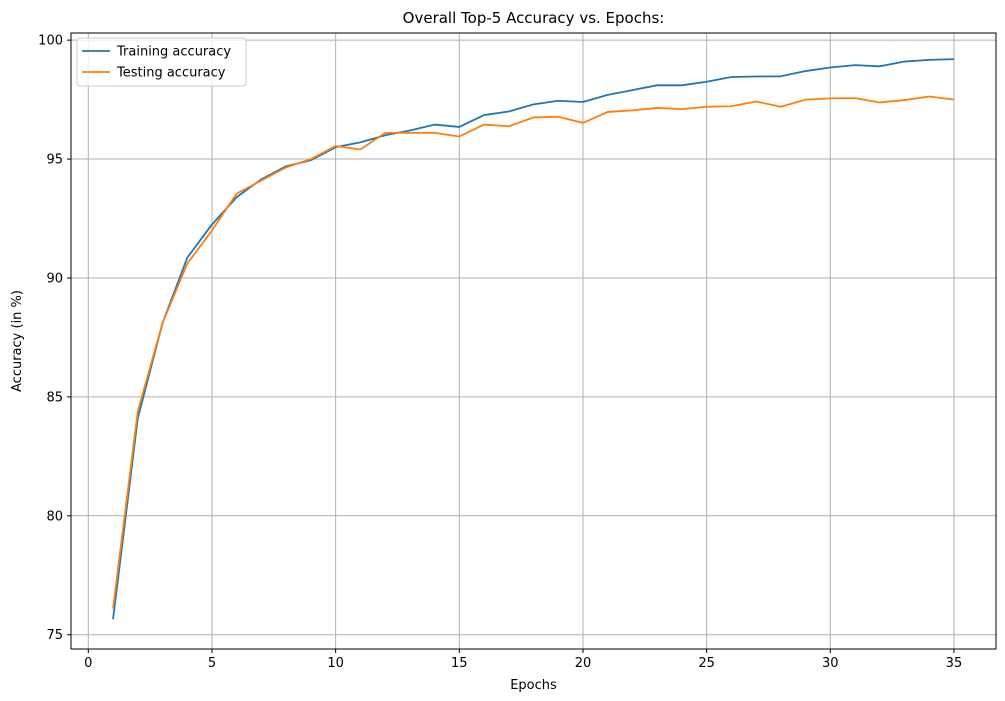  Describe the element at coordinates (830, 663) in the screenshot. I see `x-tick-label: 30` at that location.